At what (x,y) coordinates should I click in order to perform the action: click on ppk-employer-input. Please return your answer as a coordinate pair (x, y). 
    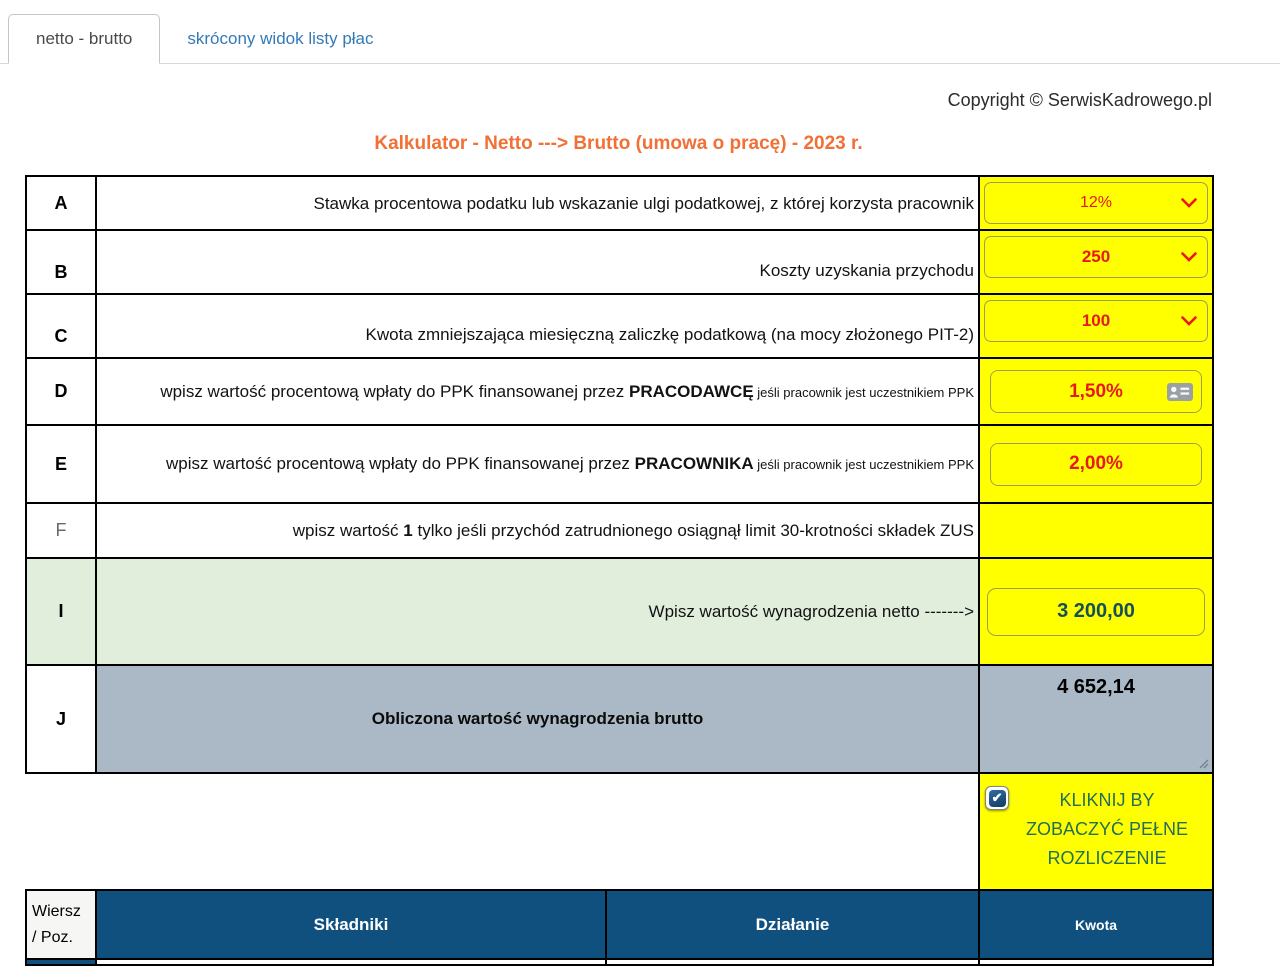
    Looking at the image, I should click on (1096, 391).